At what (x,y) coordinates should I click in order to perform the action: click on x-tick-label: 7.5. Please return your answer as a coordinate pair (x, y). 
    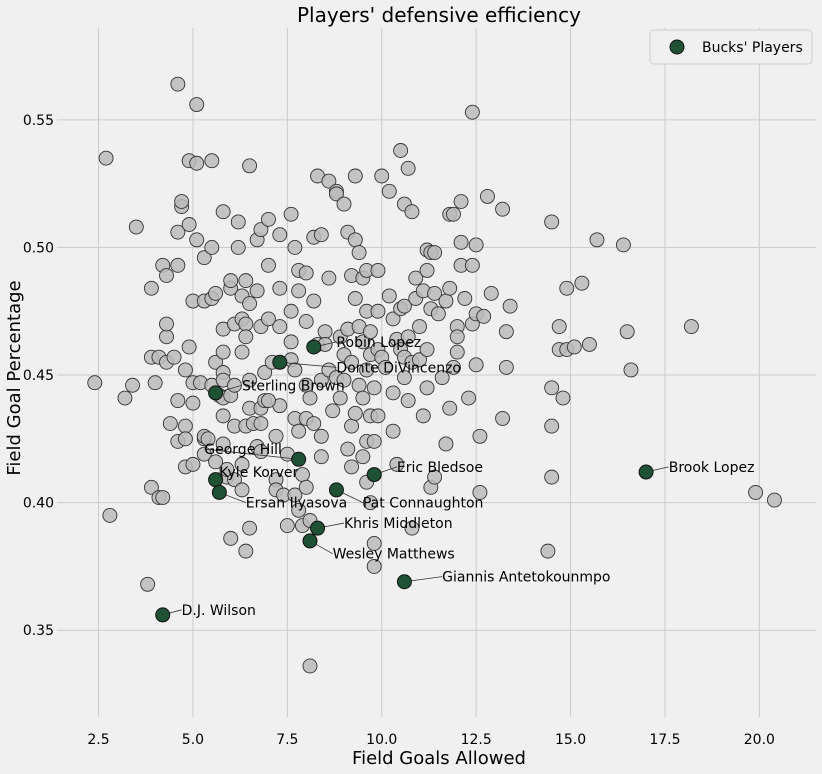
    Looking at the image, I should click on (287, 740).